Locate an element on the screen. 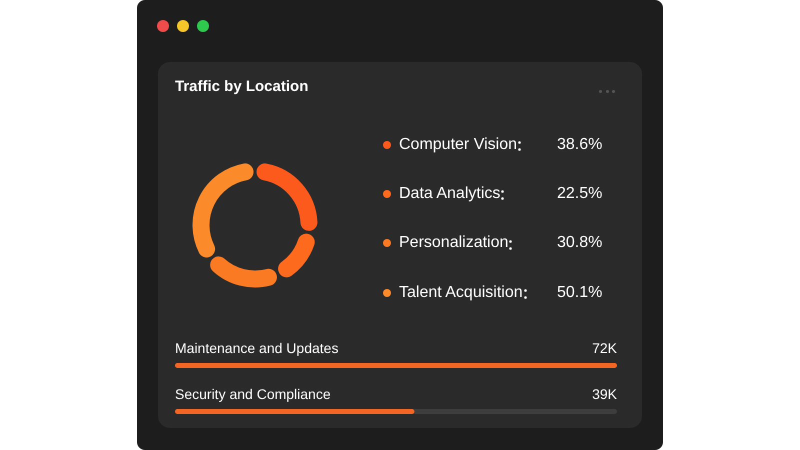  data-label: 30.8% is located at coordinates (579, 243).